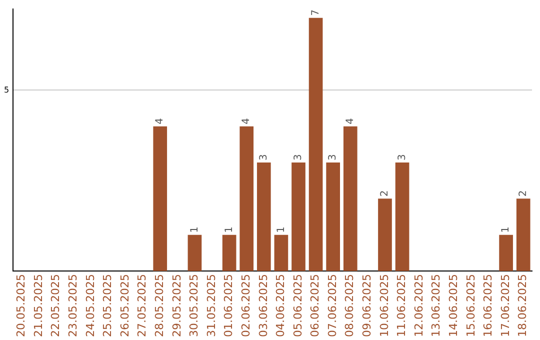 The width and height of the screenshot is (540, 340). I want to click on x-tick-label: 02.06.2025, so click(245, 306).